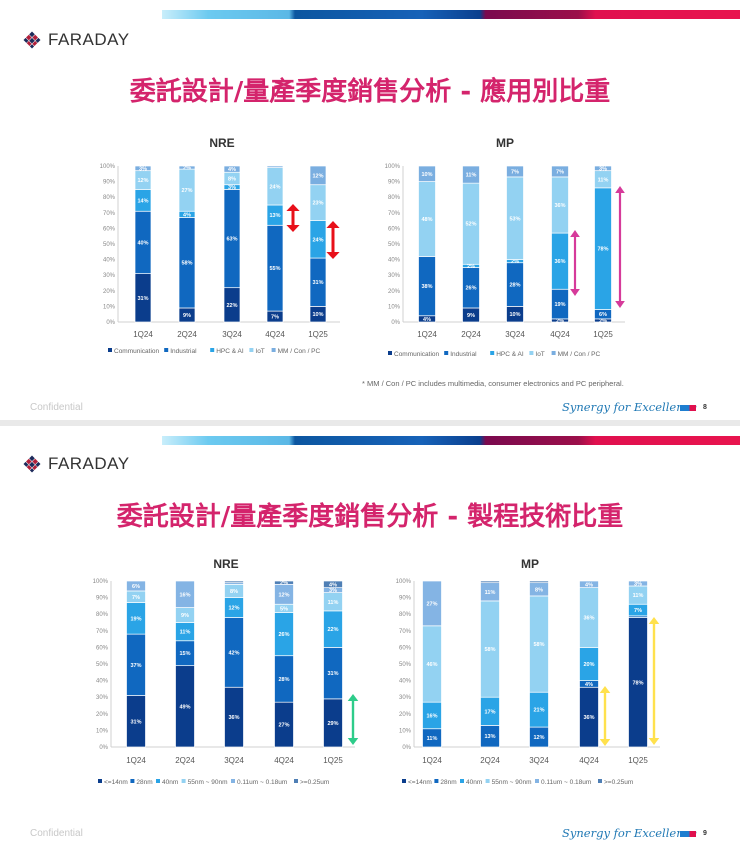  Describe the element at coordinates (603, 169) in the screenshot. I see `data-label: 3%` at that location.